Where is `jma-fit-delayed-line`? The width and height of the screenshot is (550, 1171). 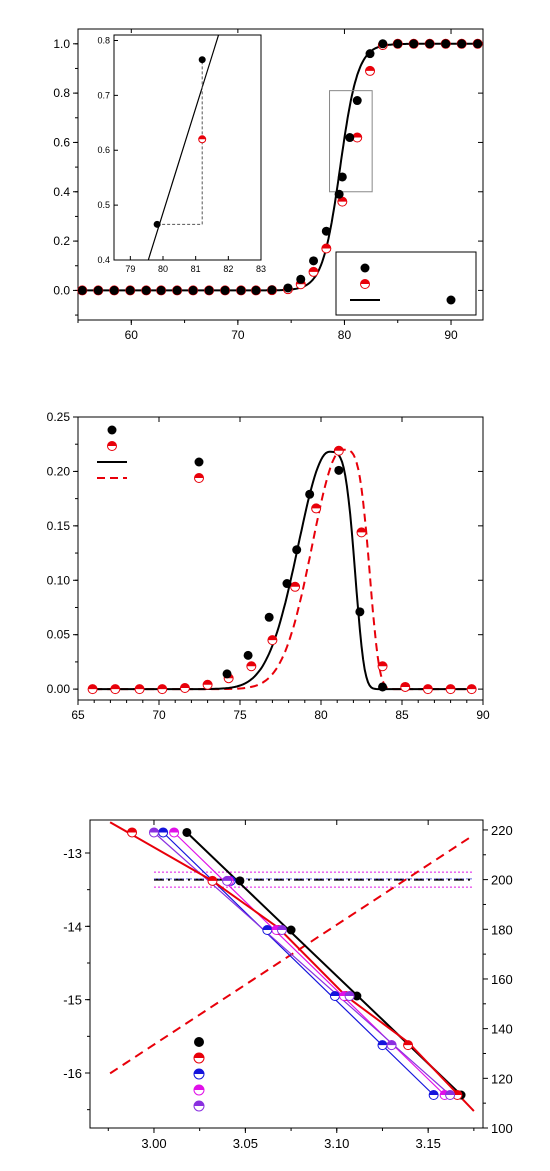 jma-fit-delayed-line is located at coordinates (280, 569).